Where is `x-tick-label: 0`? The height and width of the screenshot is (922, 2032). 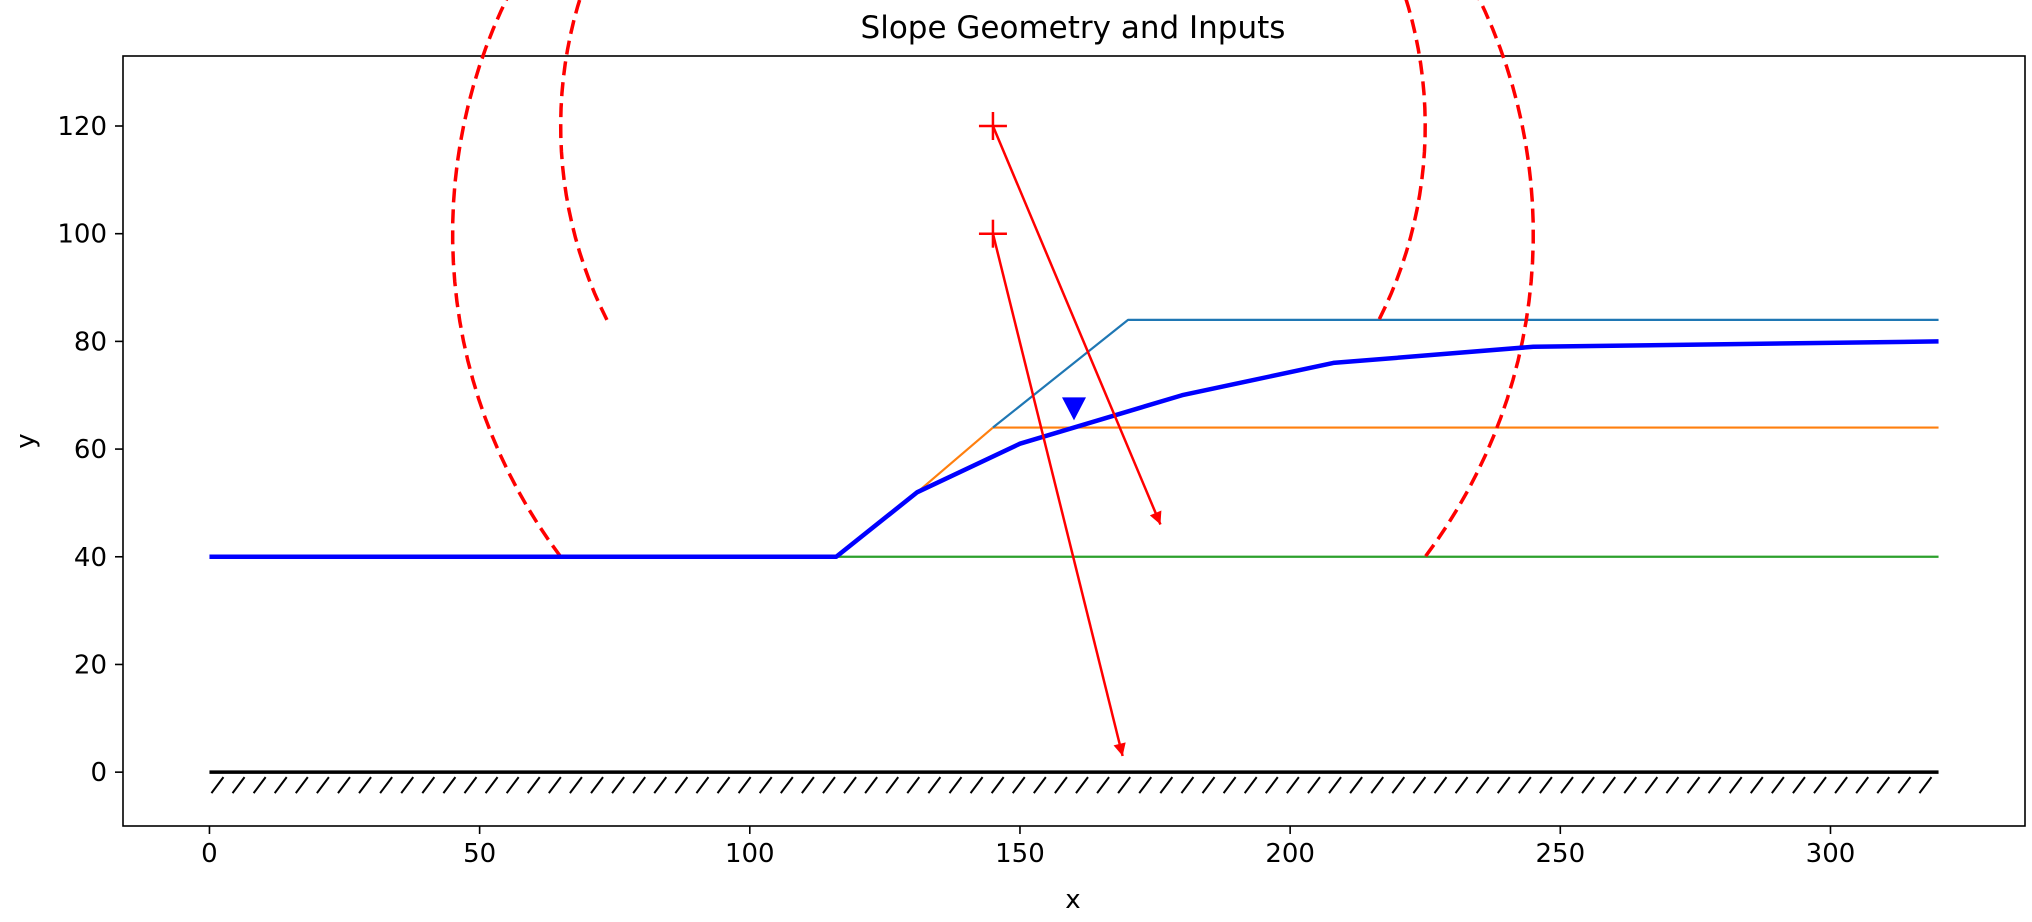
x-tick-label: 0 is located at coordinates (209, 854).